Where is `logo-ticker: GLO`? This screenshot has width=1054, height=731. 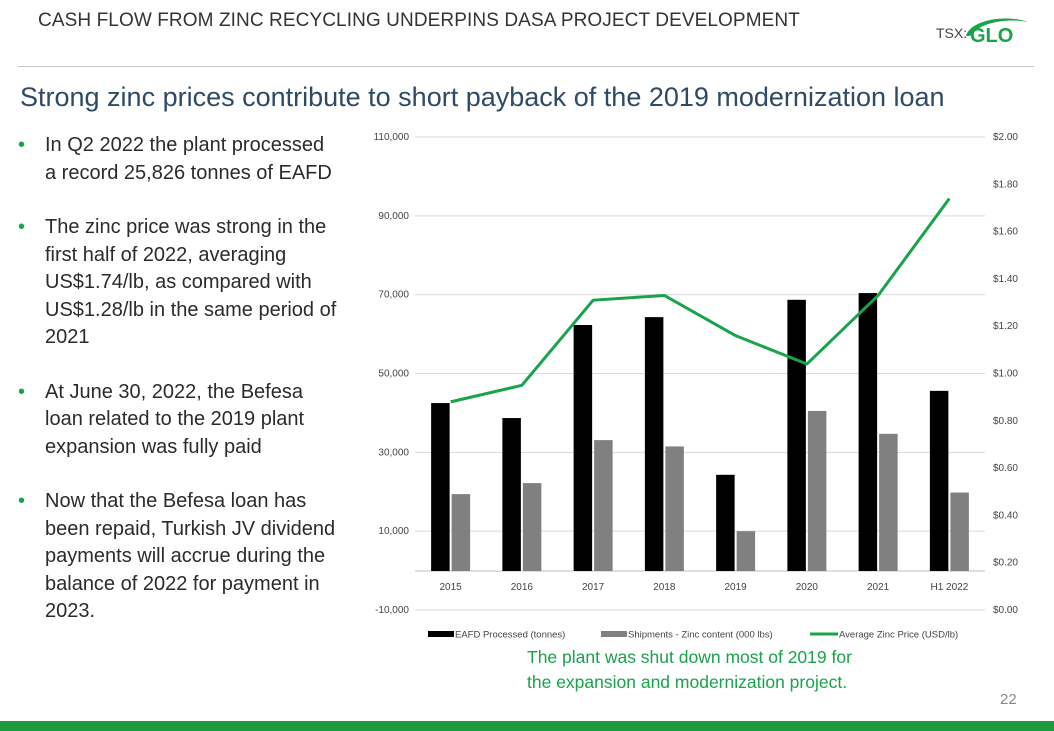
logo-ticker: GLO is located at coordinates (991, 36).